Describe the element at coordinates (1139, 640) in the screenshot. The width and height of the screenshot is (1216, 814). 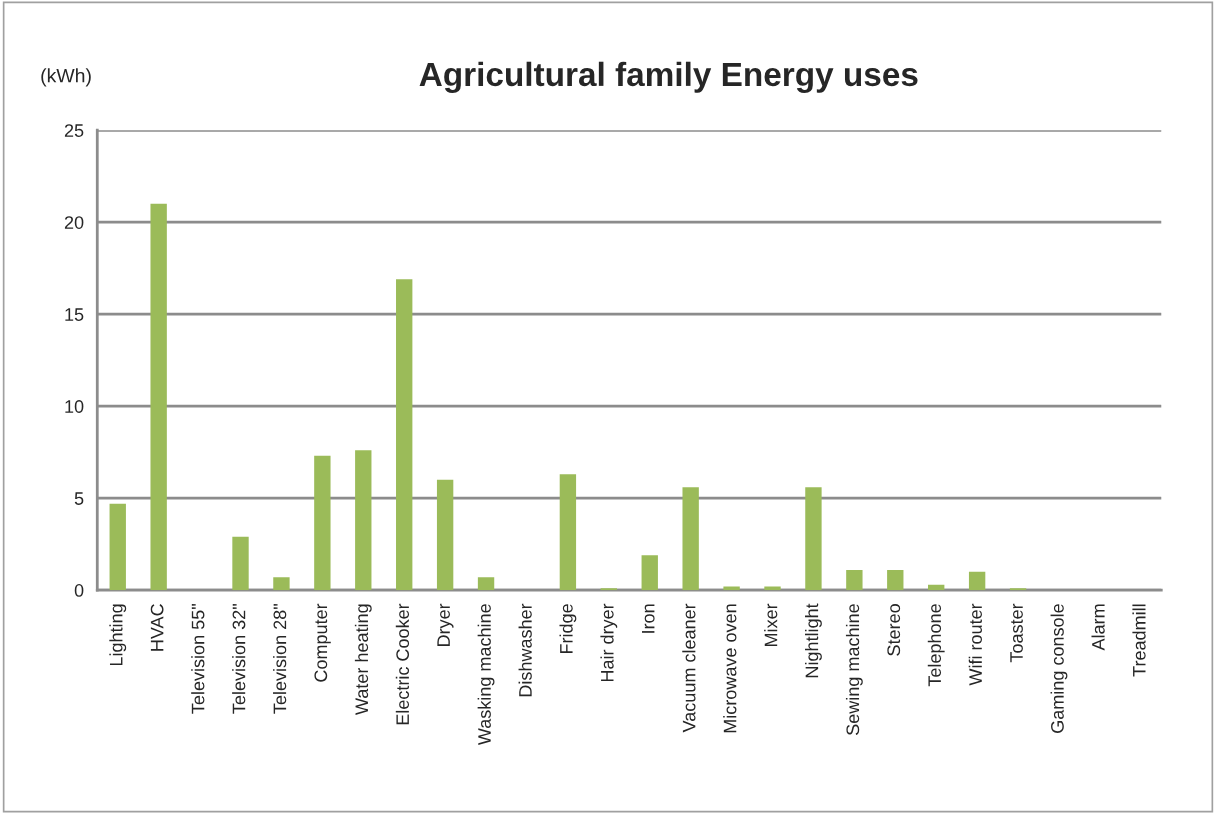
I see `x-tick-label: Treadmill` at that location.